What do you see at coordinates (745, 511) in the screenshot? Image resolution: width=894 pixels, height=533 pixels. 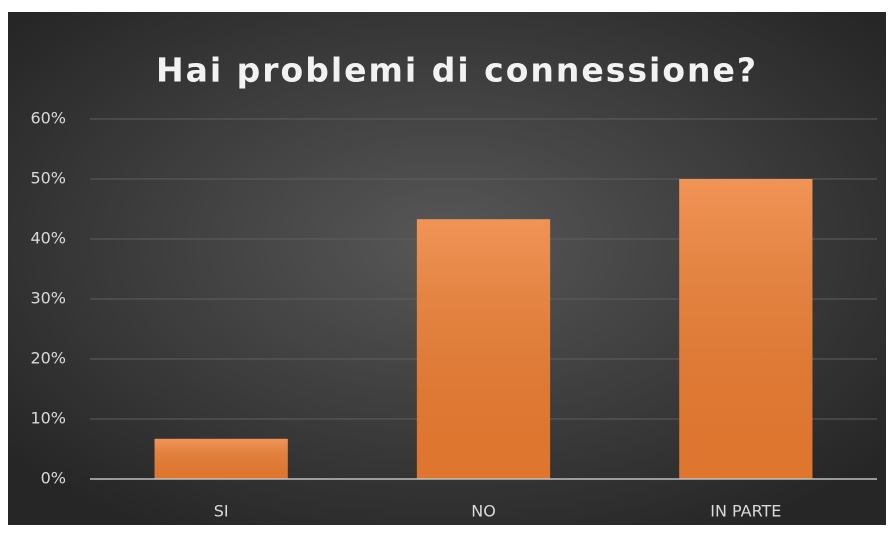 I see `x-tick-label: IN PARTE` at bounding box center [745, 511].